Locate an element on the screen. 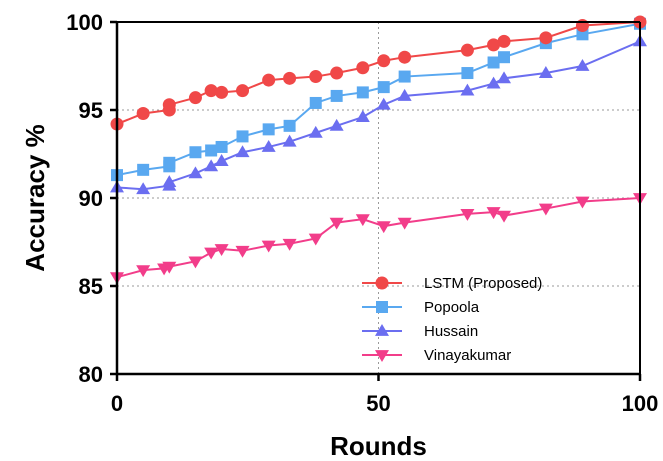 The image size is (663, 461). x-tick-label: 0 is located at coordinates (117, 403).